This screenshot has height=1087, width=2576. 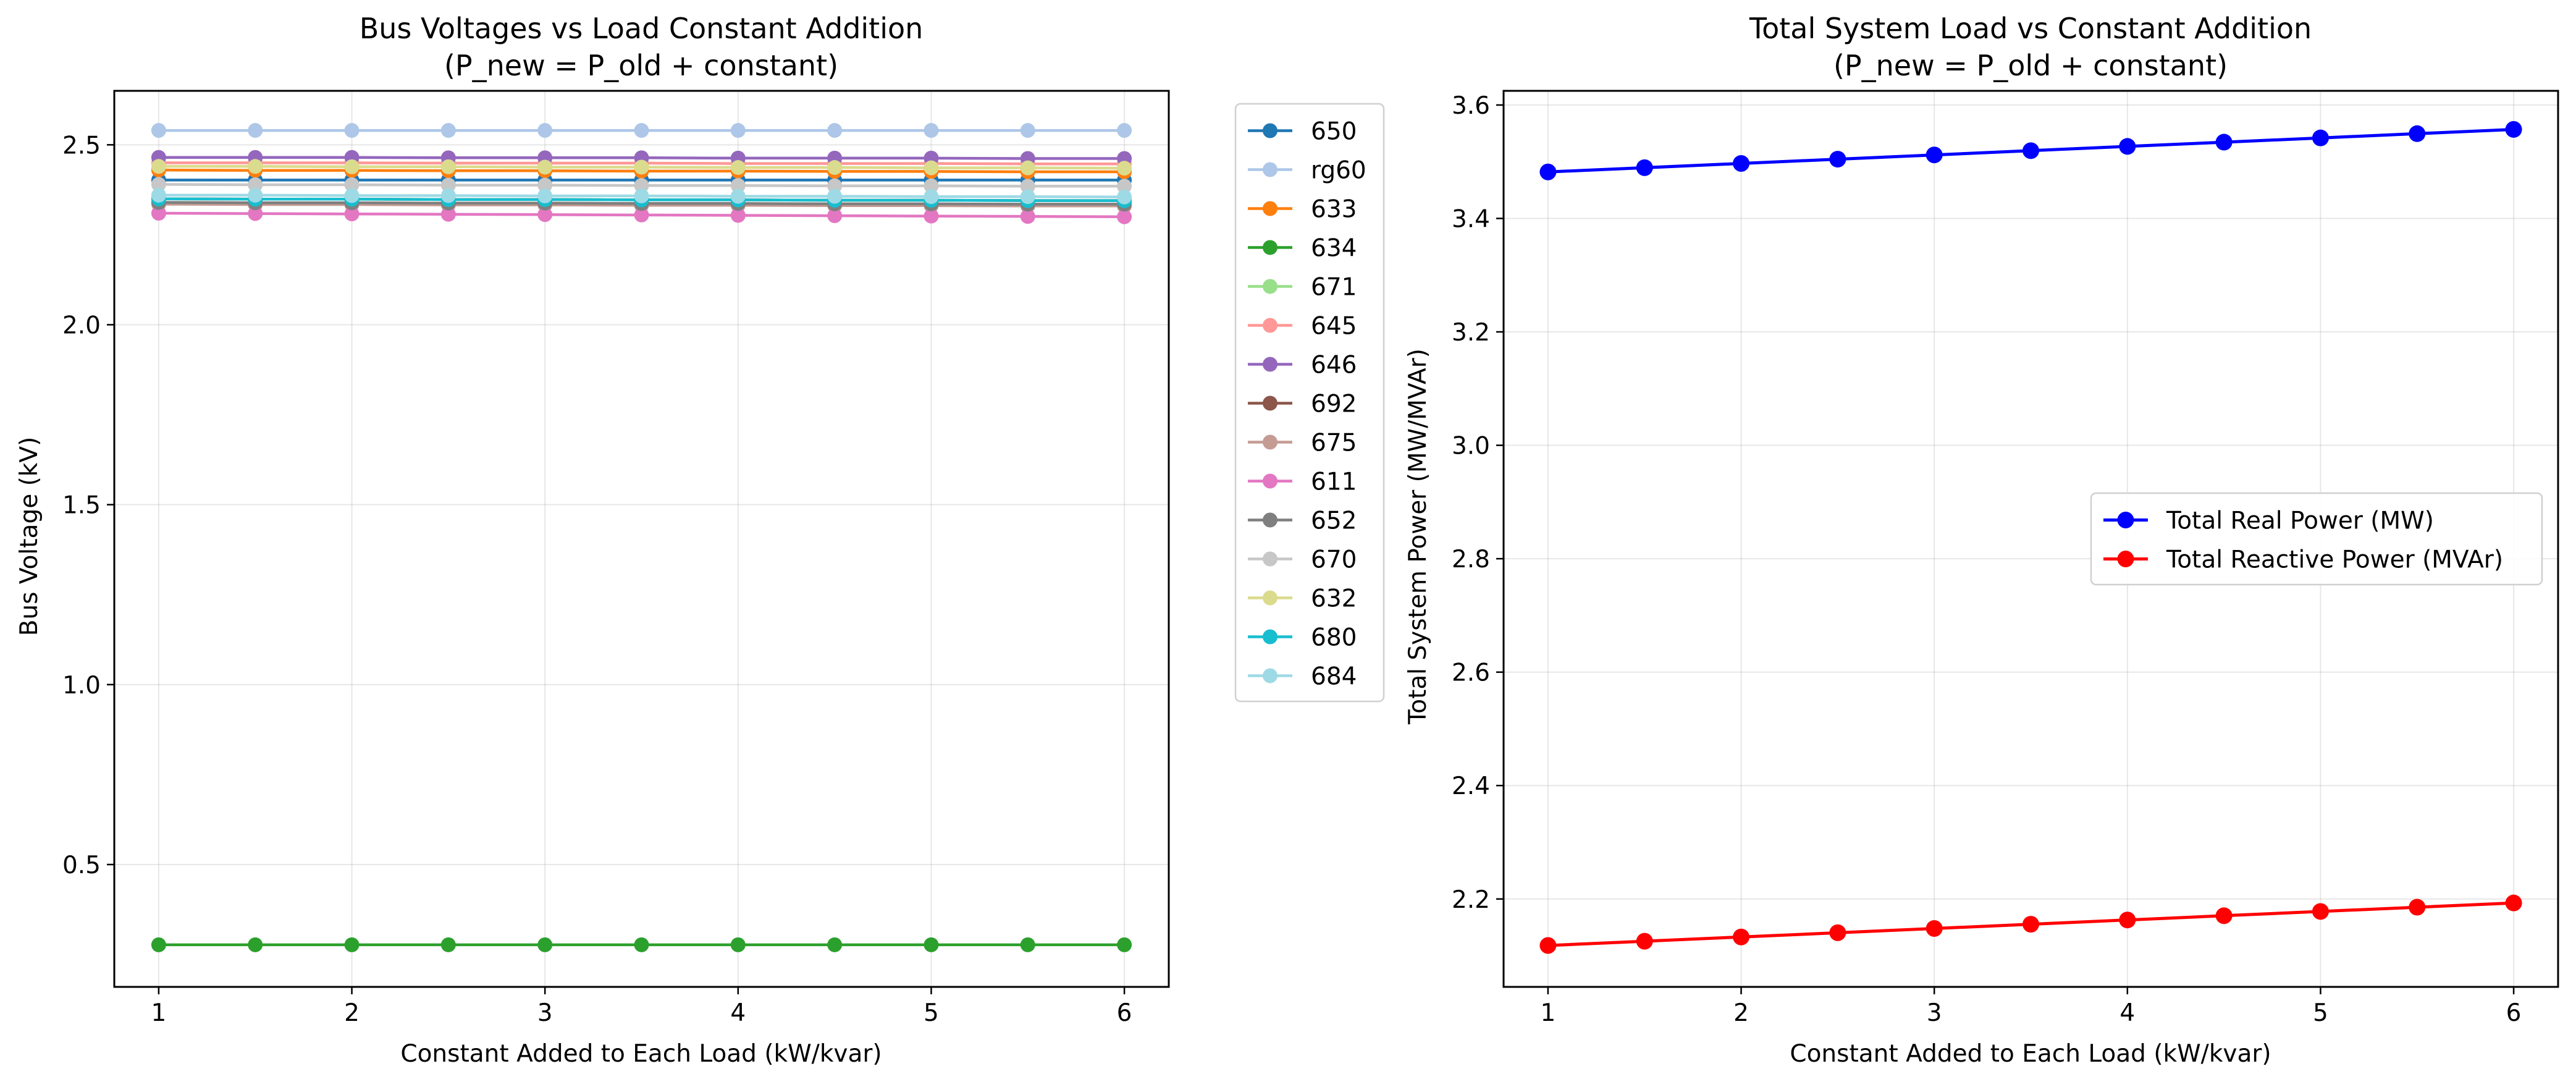 I want to click on total-load-y-tick-label: 3.0, so click(x=1471, y=447).